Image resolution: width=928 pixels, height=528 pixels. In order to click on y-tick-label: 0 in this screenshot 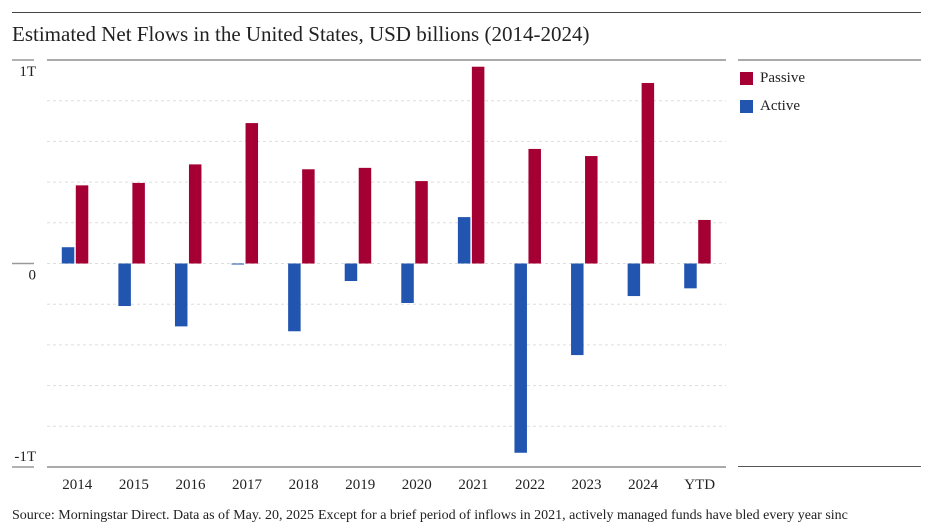, I will do `click(33, 276)`.